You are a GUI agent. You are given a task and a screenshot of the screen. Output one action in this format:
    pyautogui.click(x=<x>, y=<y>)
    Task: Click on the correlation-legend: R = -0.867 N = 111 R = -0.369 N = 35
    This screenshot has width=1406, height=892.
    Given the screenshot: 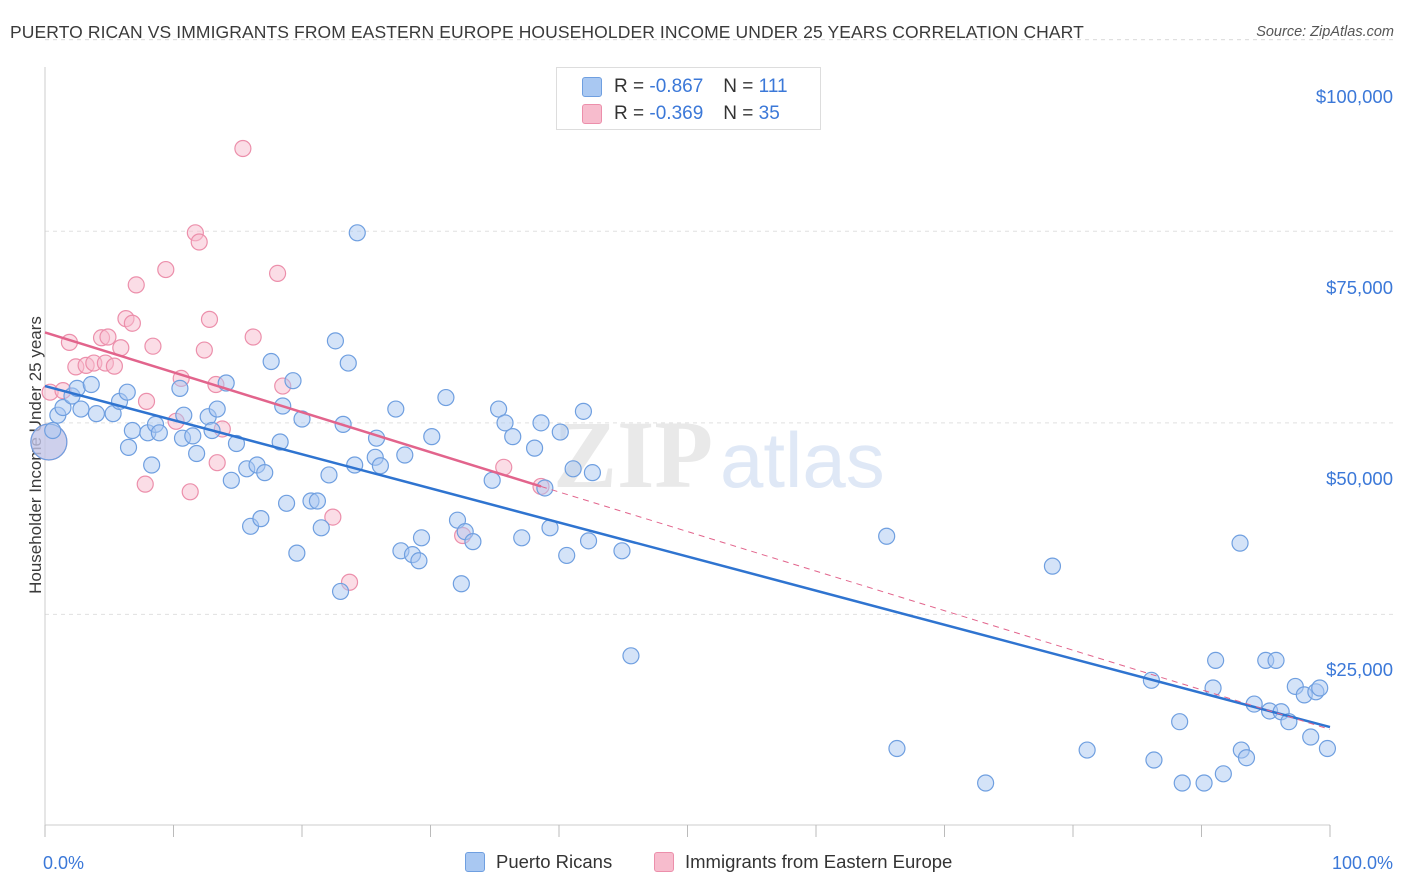 What is the action you would take?
    pyautogui.click(x=688, y=98)
    